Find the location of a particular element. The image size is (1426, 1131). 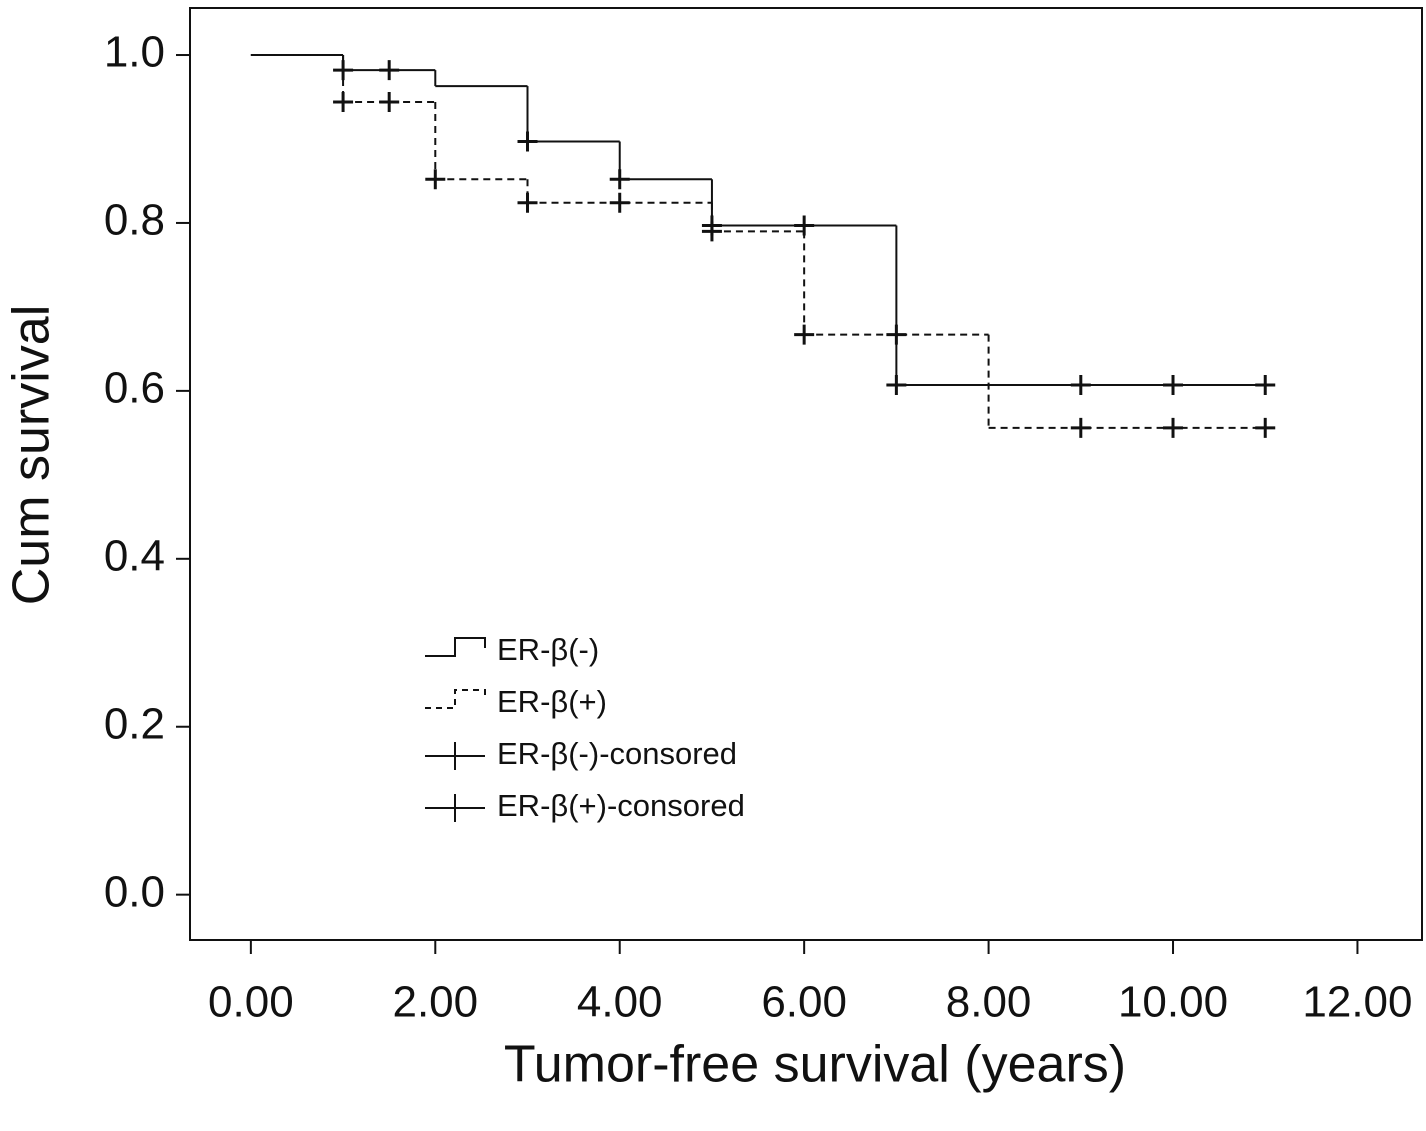

y-tick-label: 1.0 is located at coordinates (134, 52).